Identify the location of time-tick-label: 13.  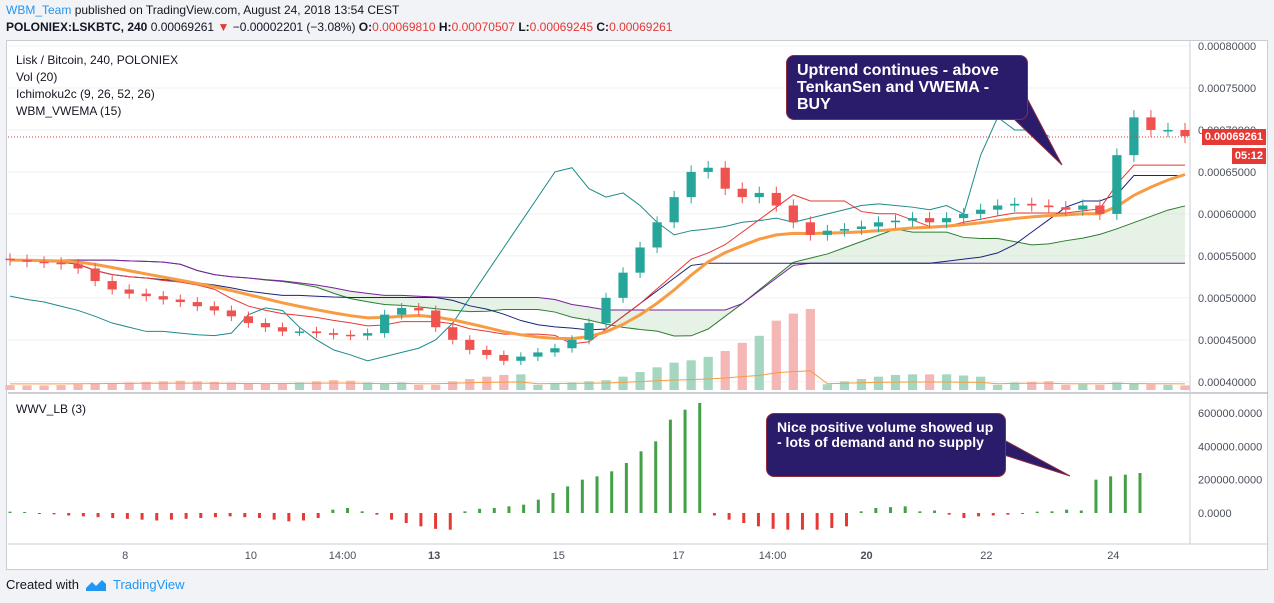
(434, 556).